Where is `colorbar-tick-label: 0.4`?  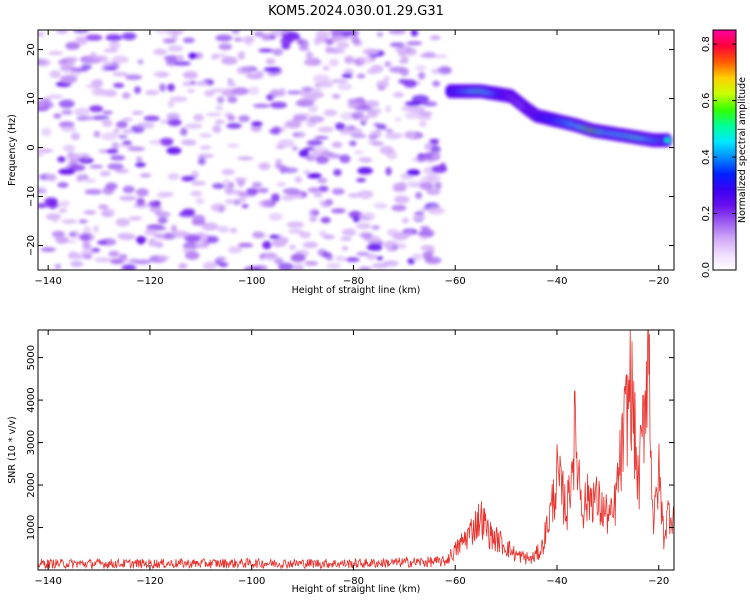
colorbar-tick-label: 0.4 is located at coordinates (706, 157).